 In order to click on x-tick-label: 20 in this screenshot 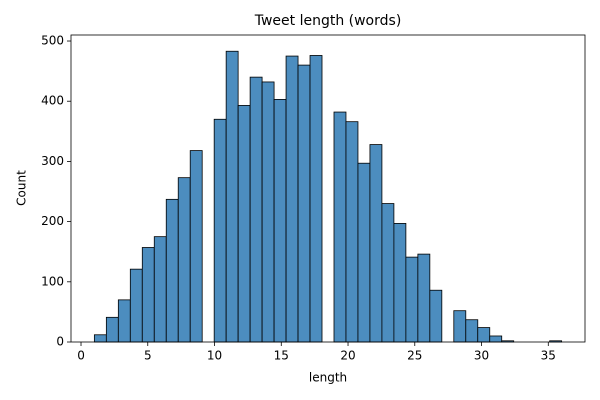, I will do `click(347, 356)`.